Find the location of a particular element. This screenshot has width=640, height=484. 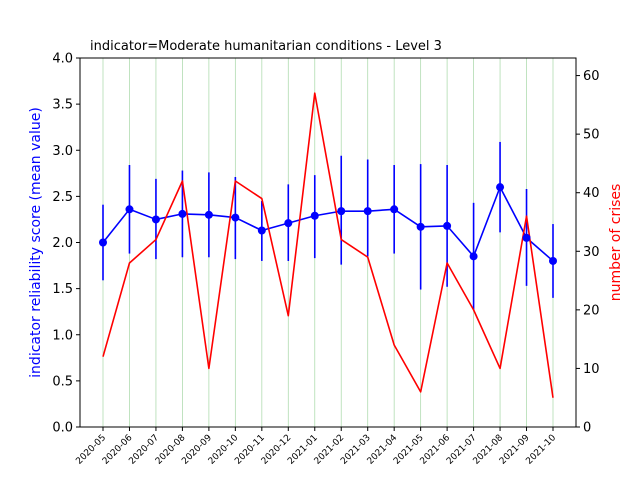

y-axis-right: 0 10 20 30 40 50 60 is located at coordinates (588, 252).